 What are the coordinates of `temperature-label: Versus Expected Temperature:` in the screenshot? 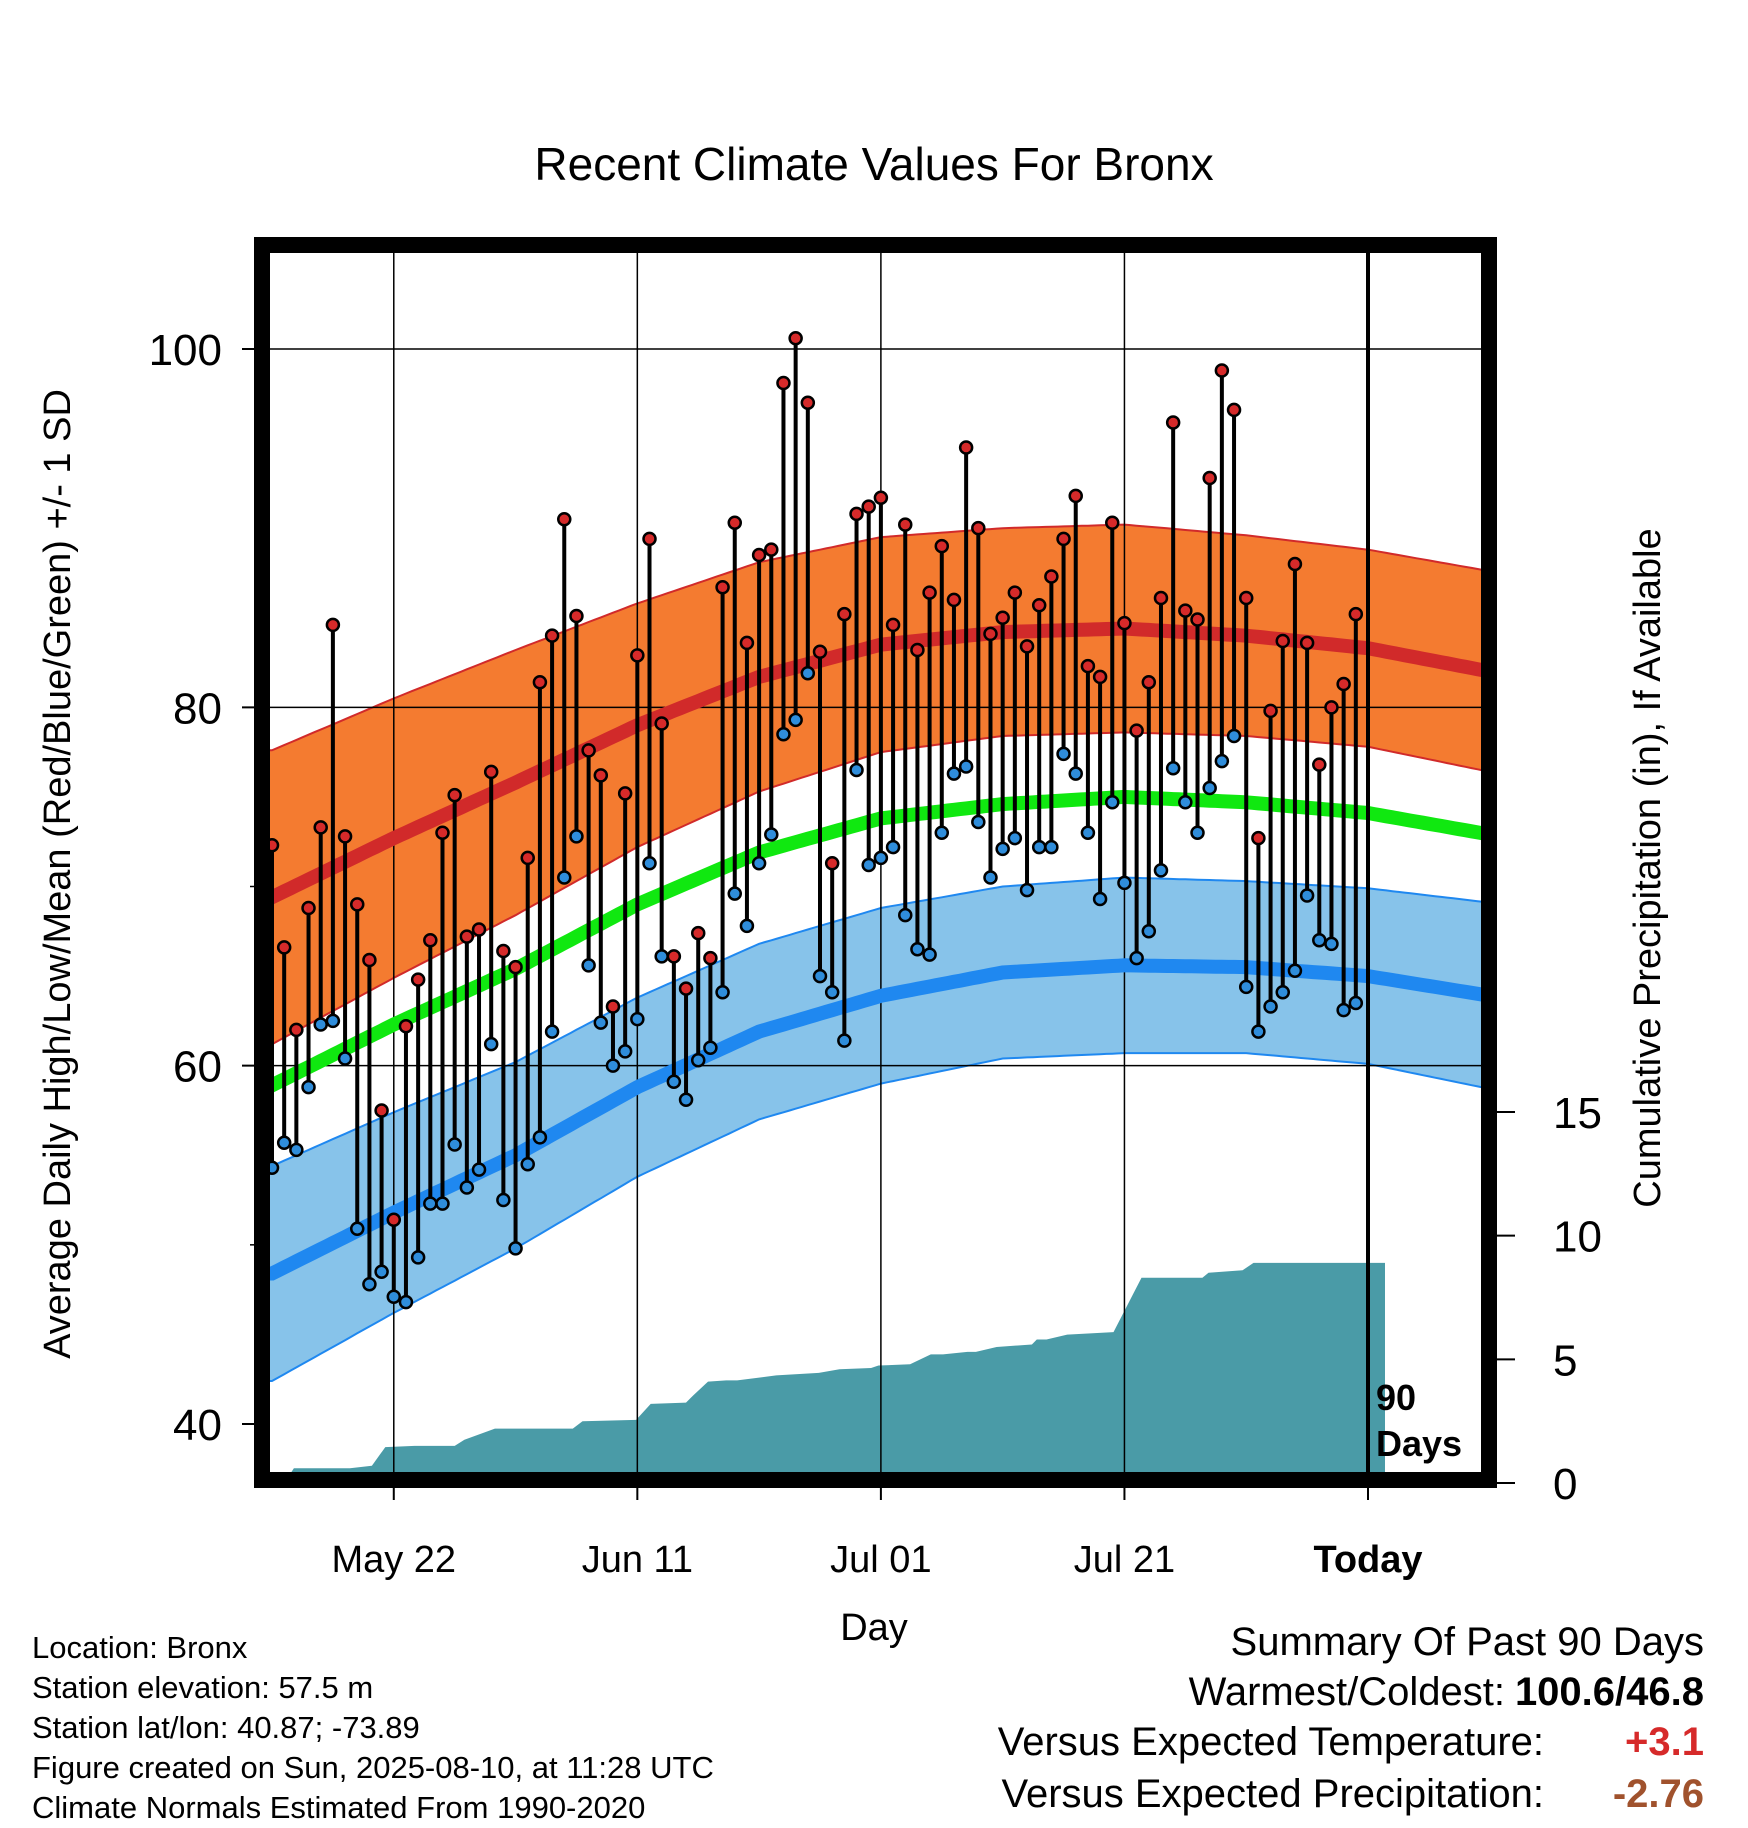 It's located at (1270, 1742).